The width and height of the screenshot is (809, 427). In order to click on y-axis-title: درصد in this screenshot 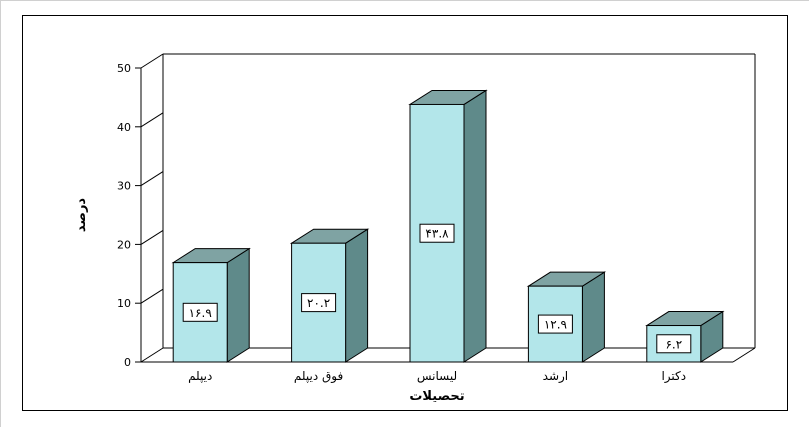, I will do `click(81, 215)`.